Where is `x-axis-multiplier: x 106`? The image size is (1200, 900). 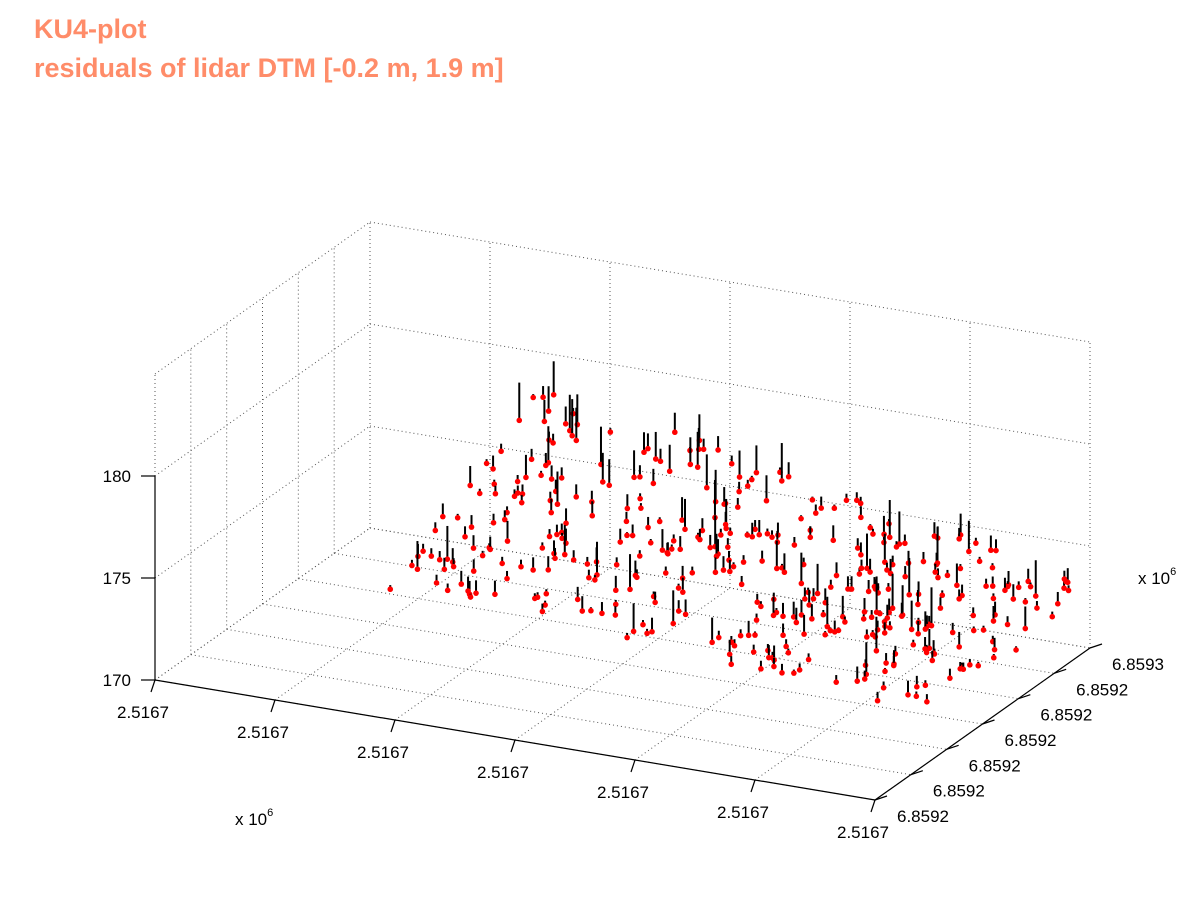
x-axis-multiplier: x 106 is located at coordinates (254, 818).